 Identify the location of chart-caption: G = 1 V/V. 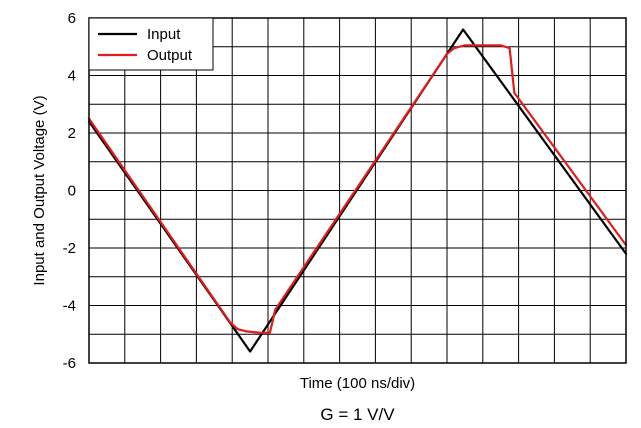
(357, 414).